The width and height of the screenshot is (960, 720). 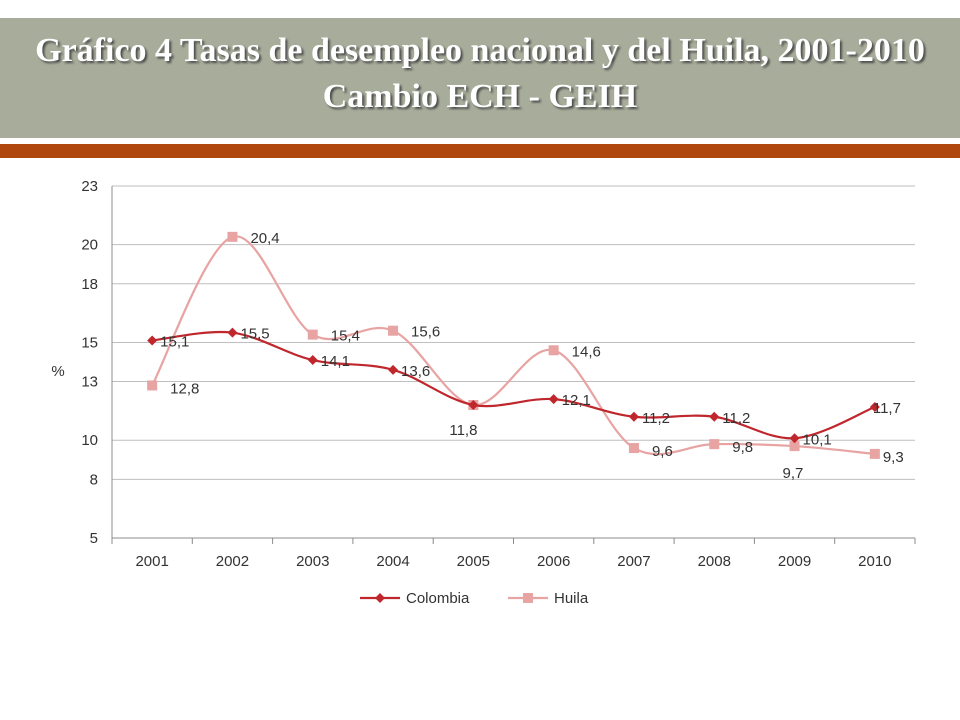 I want to click on x-tick-label: 2008, so click(x=714, y=561).